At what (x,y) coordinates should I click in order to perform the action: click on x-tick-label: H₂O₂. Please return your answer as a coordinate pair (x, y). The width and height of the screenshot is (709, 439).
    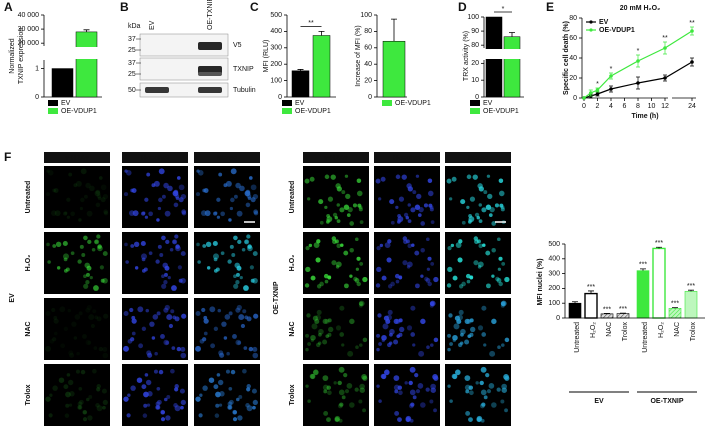
    Looking at the image, I should click on (593, 330).